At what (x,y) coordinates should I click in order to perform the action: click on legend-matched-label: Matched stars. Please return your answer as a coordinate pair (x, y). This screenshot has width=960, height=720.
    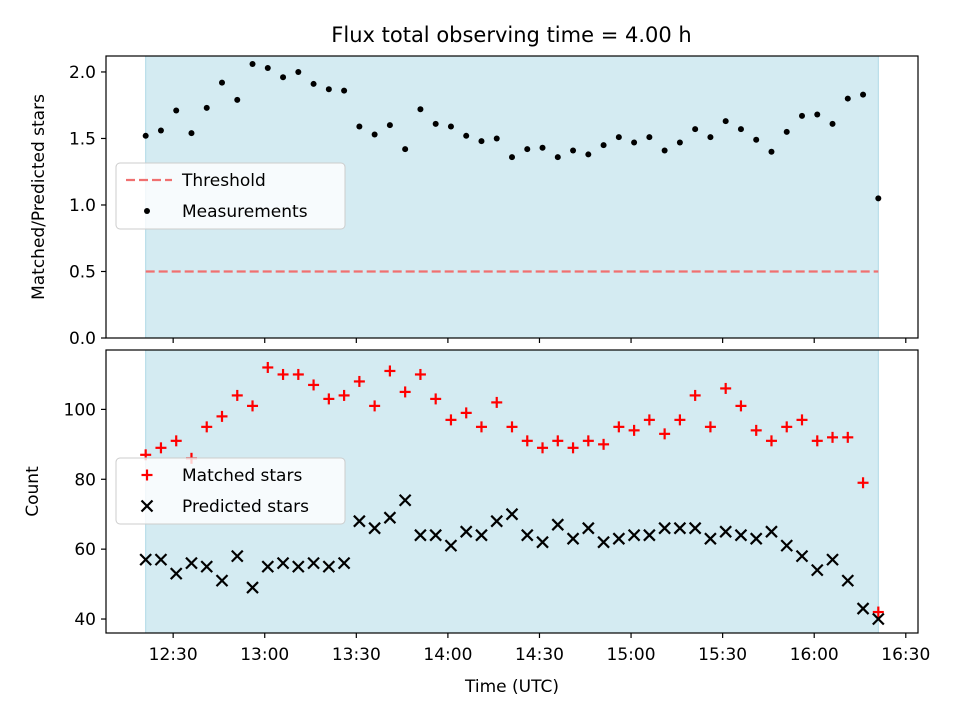
    Looking at the image, I should click on (242, 476).